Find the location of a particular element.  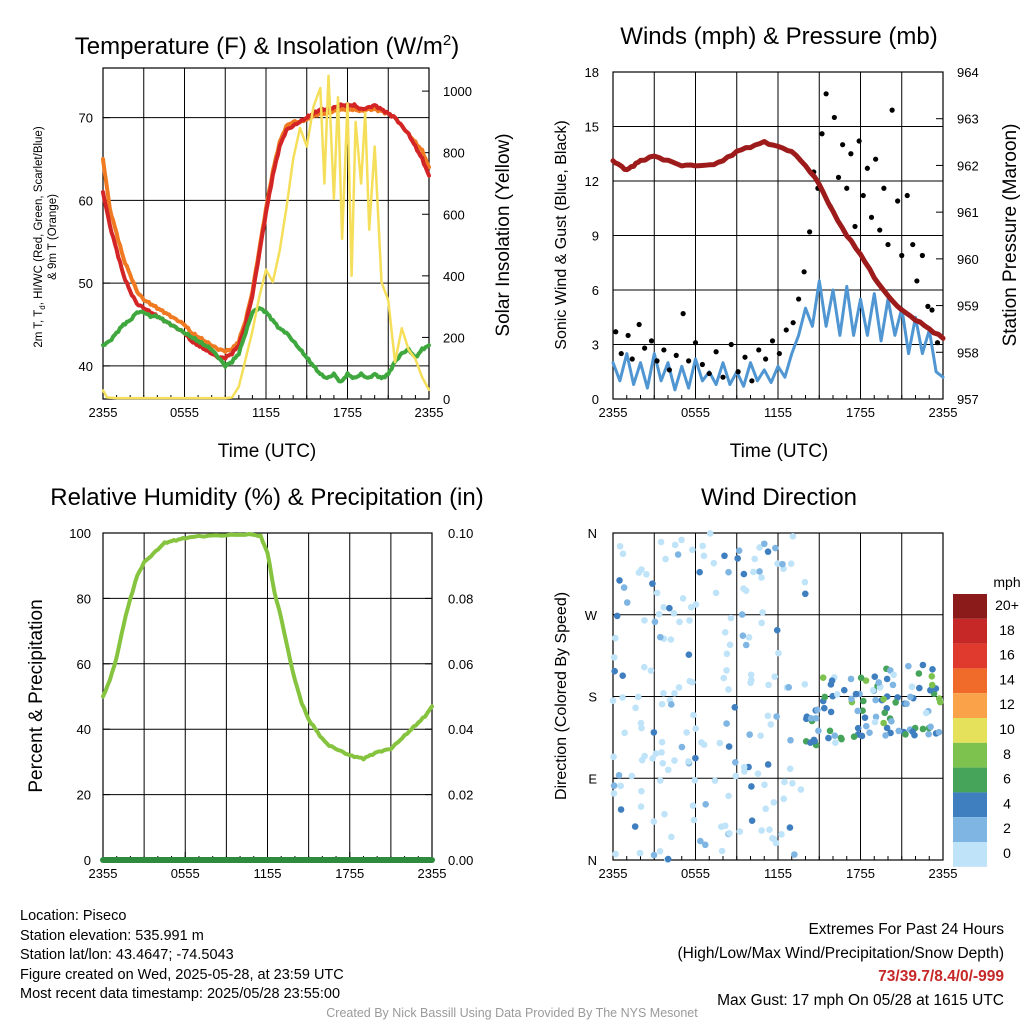

temperature-x-tick-label: 1755 is located at coordinates (347, 412).